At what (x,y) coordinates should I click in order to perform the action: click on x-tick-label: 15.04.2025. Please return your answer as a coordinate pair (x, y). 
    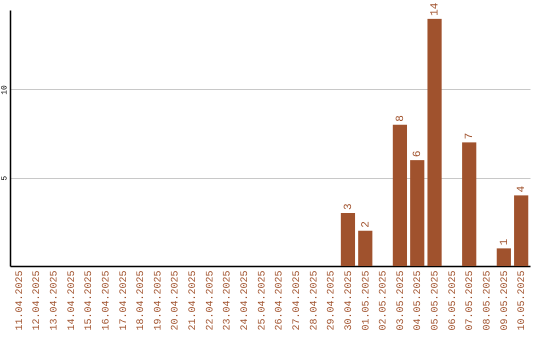
    Looking at the image, I should click on (90, 300).